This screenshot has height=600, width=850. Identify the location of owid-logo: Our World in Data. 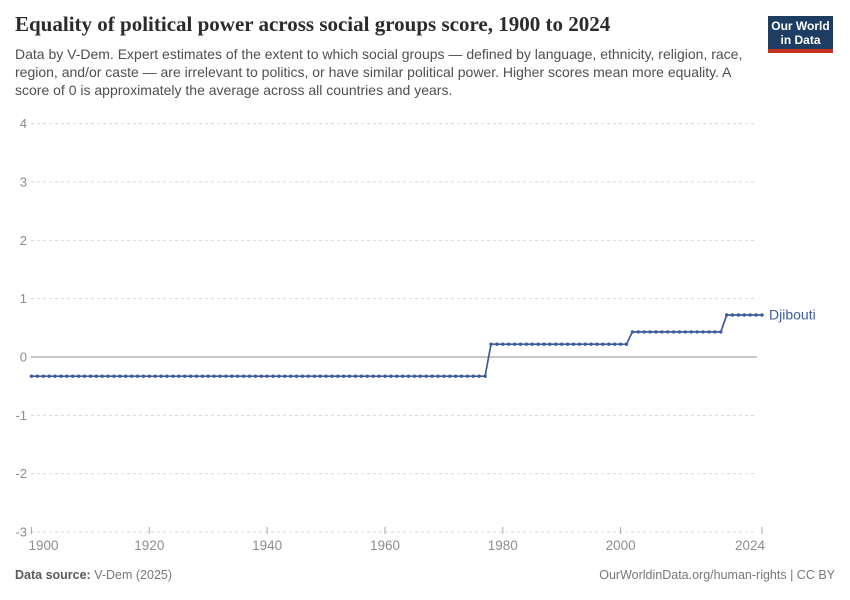
(800, 34).